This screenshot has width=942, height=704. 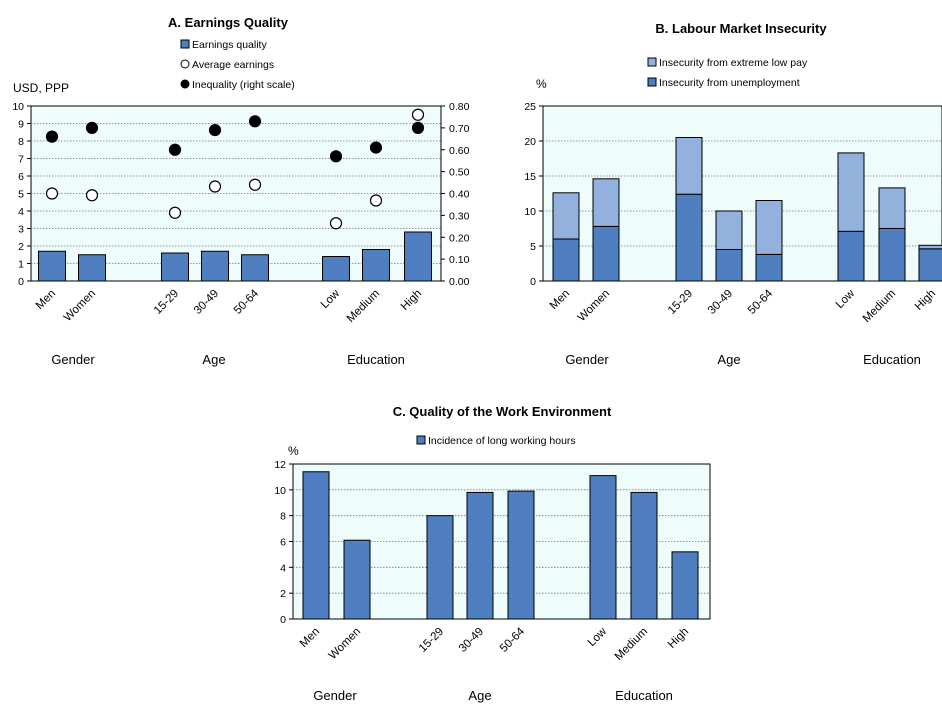 What do you see at coordinates (336, 156) in the screenshot?
I see `point-inequality-low` at bounding box center [336, 156].